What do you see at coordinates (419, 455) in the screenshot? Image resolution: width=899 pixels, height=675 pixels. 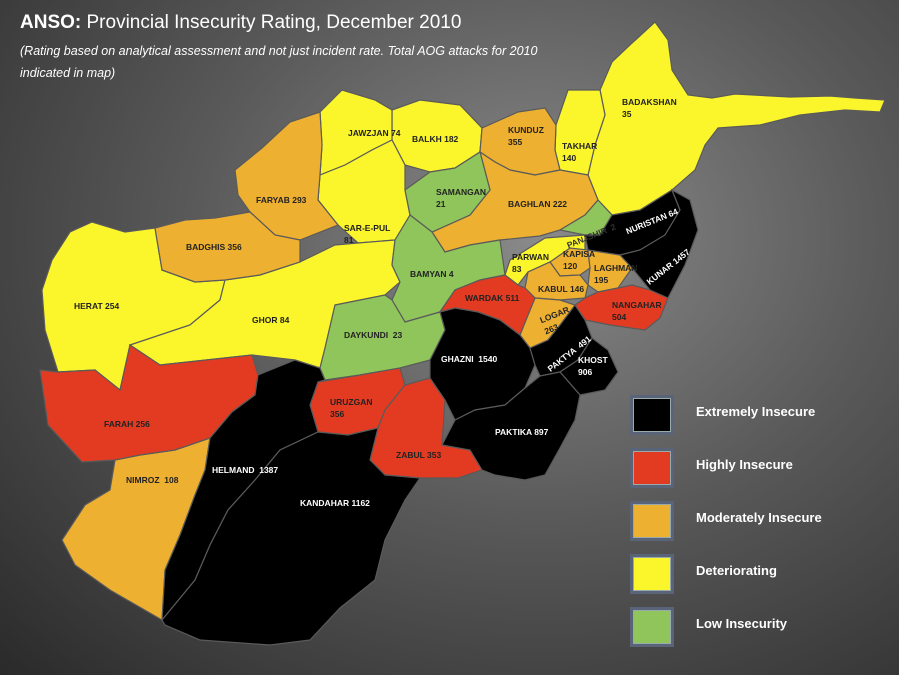 I see `label-zabul: ZABUL 353` at bounding box center [419, 455].